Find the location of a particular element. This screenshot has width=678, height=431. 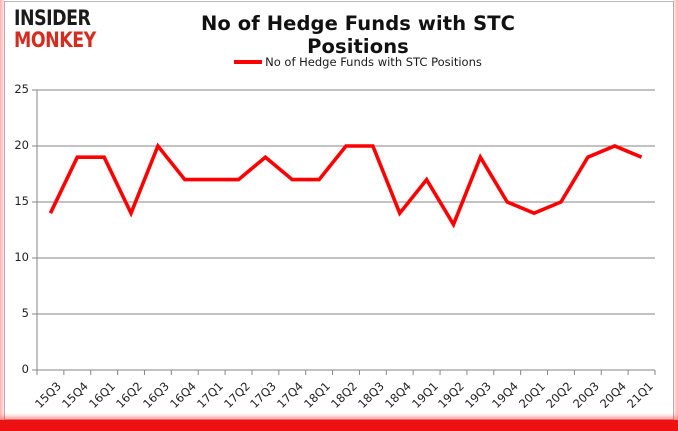

chart-legend: No of Hedge Funds with STC Positions is located at coordinates (358, 62).